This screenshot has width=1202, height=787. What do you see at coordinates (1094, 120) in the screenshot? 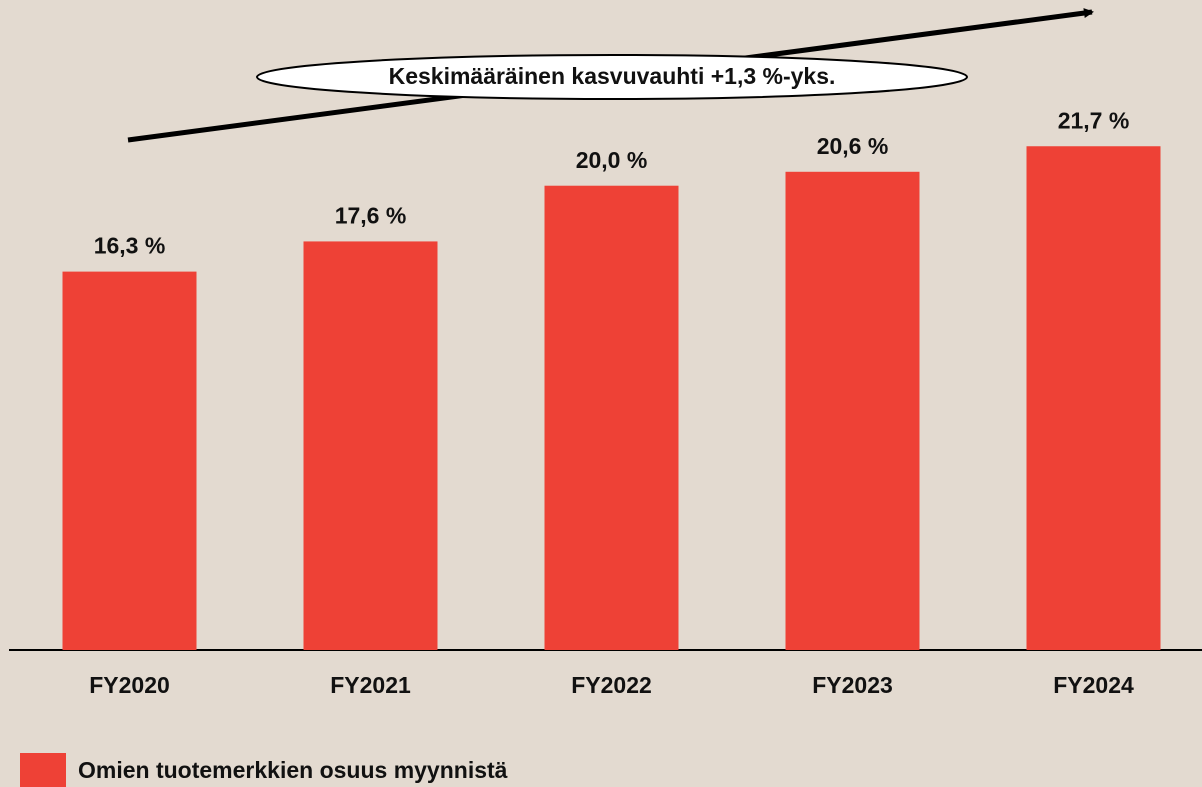
I see `value-label: 21,7 %` at bounding box center [1094, 120].